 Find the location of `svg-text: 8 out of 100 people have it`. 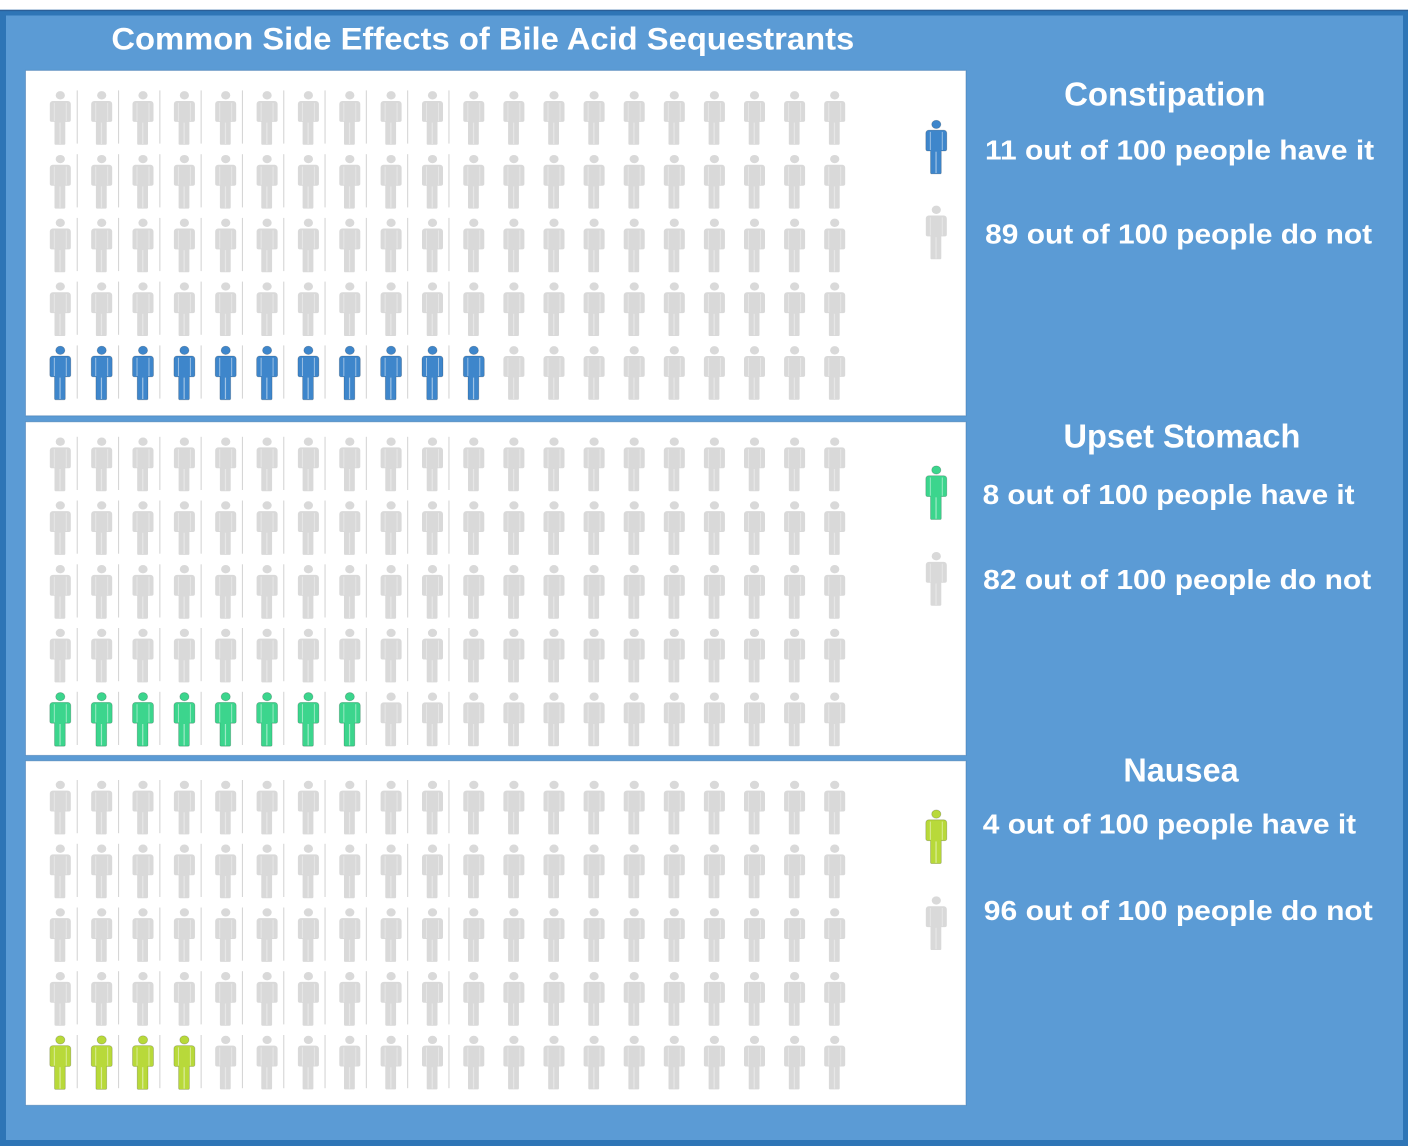

svg-text: 8 out of 100 people have it is located at coordinates (1169, 494).